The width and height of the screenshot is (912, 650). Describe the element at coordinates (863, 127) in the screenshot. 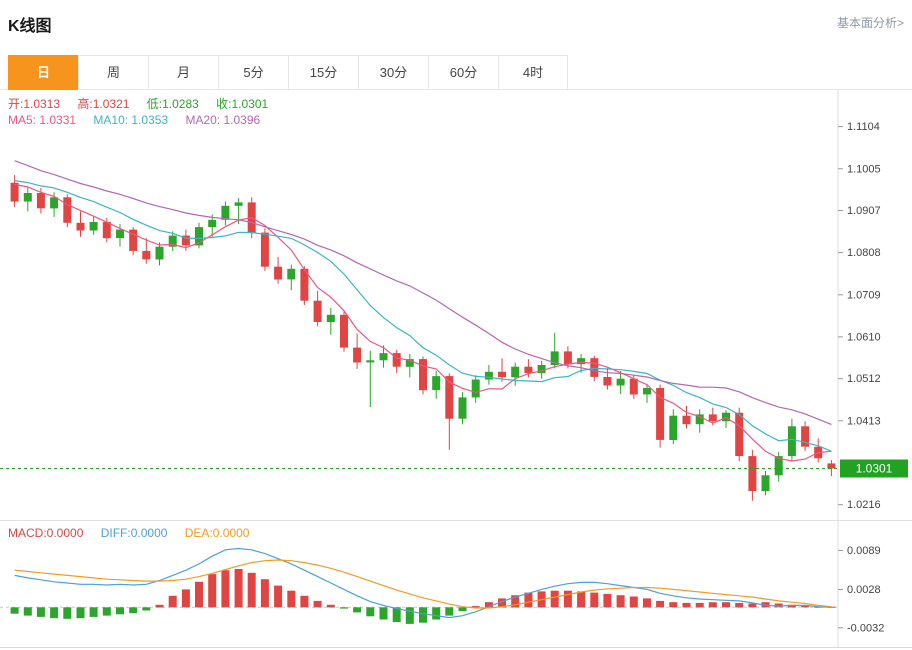

I see `svg-text: 1.1104` at that location.